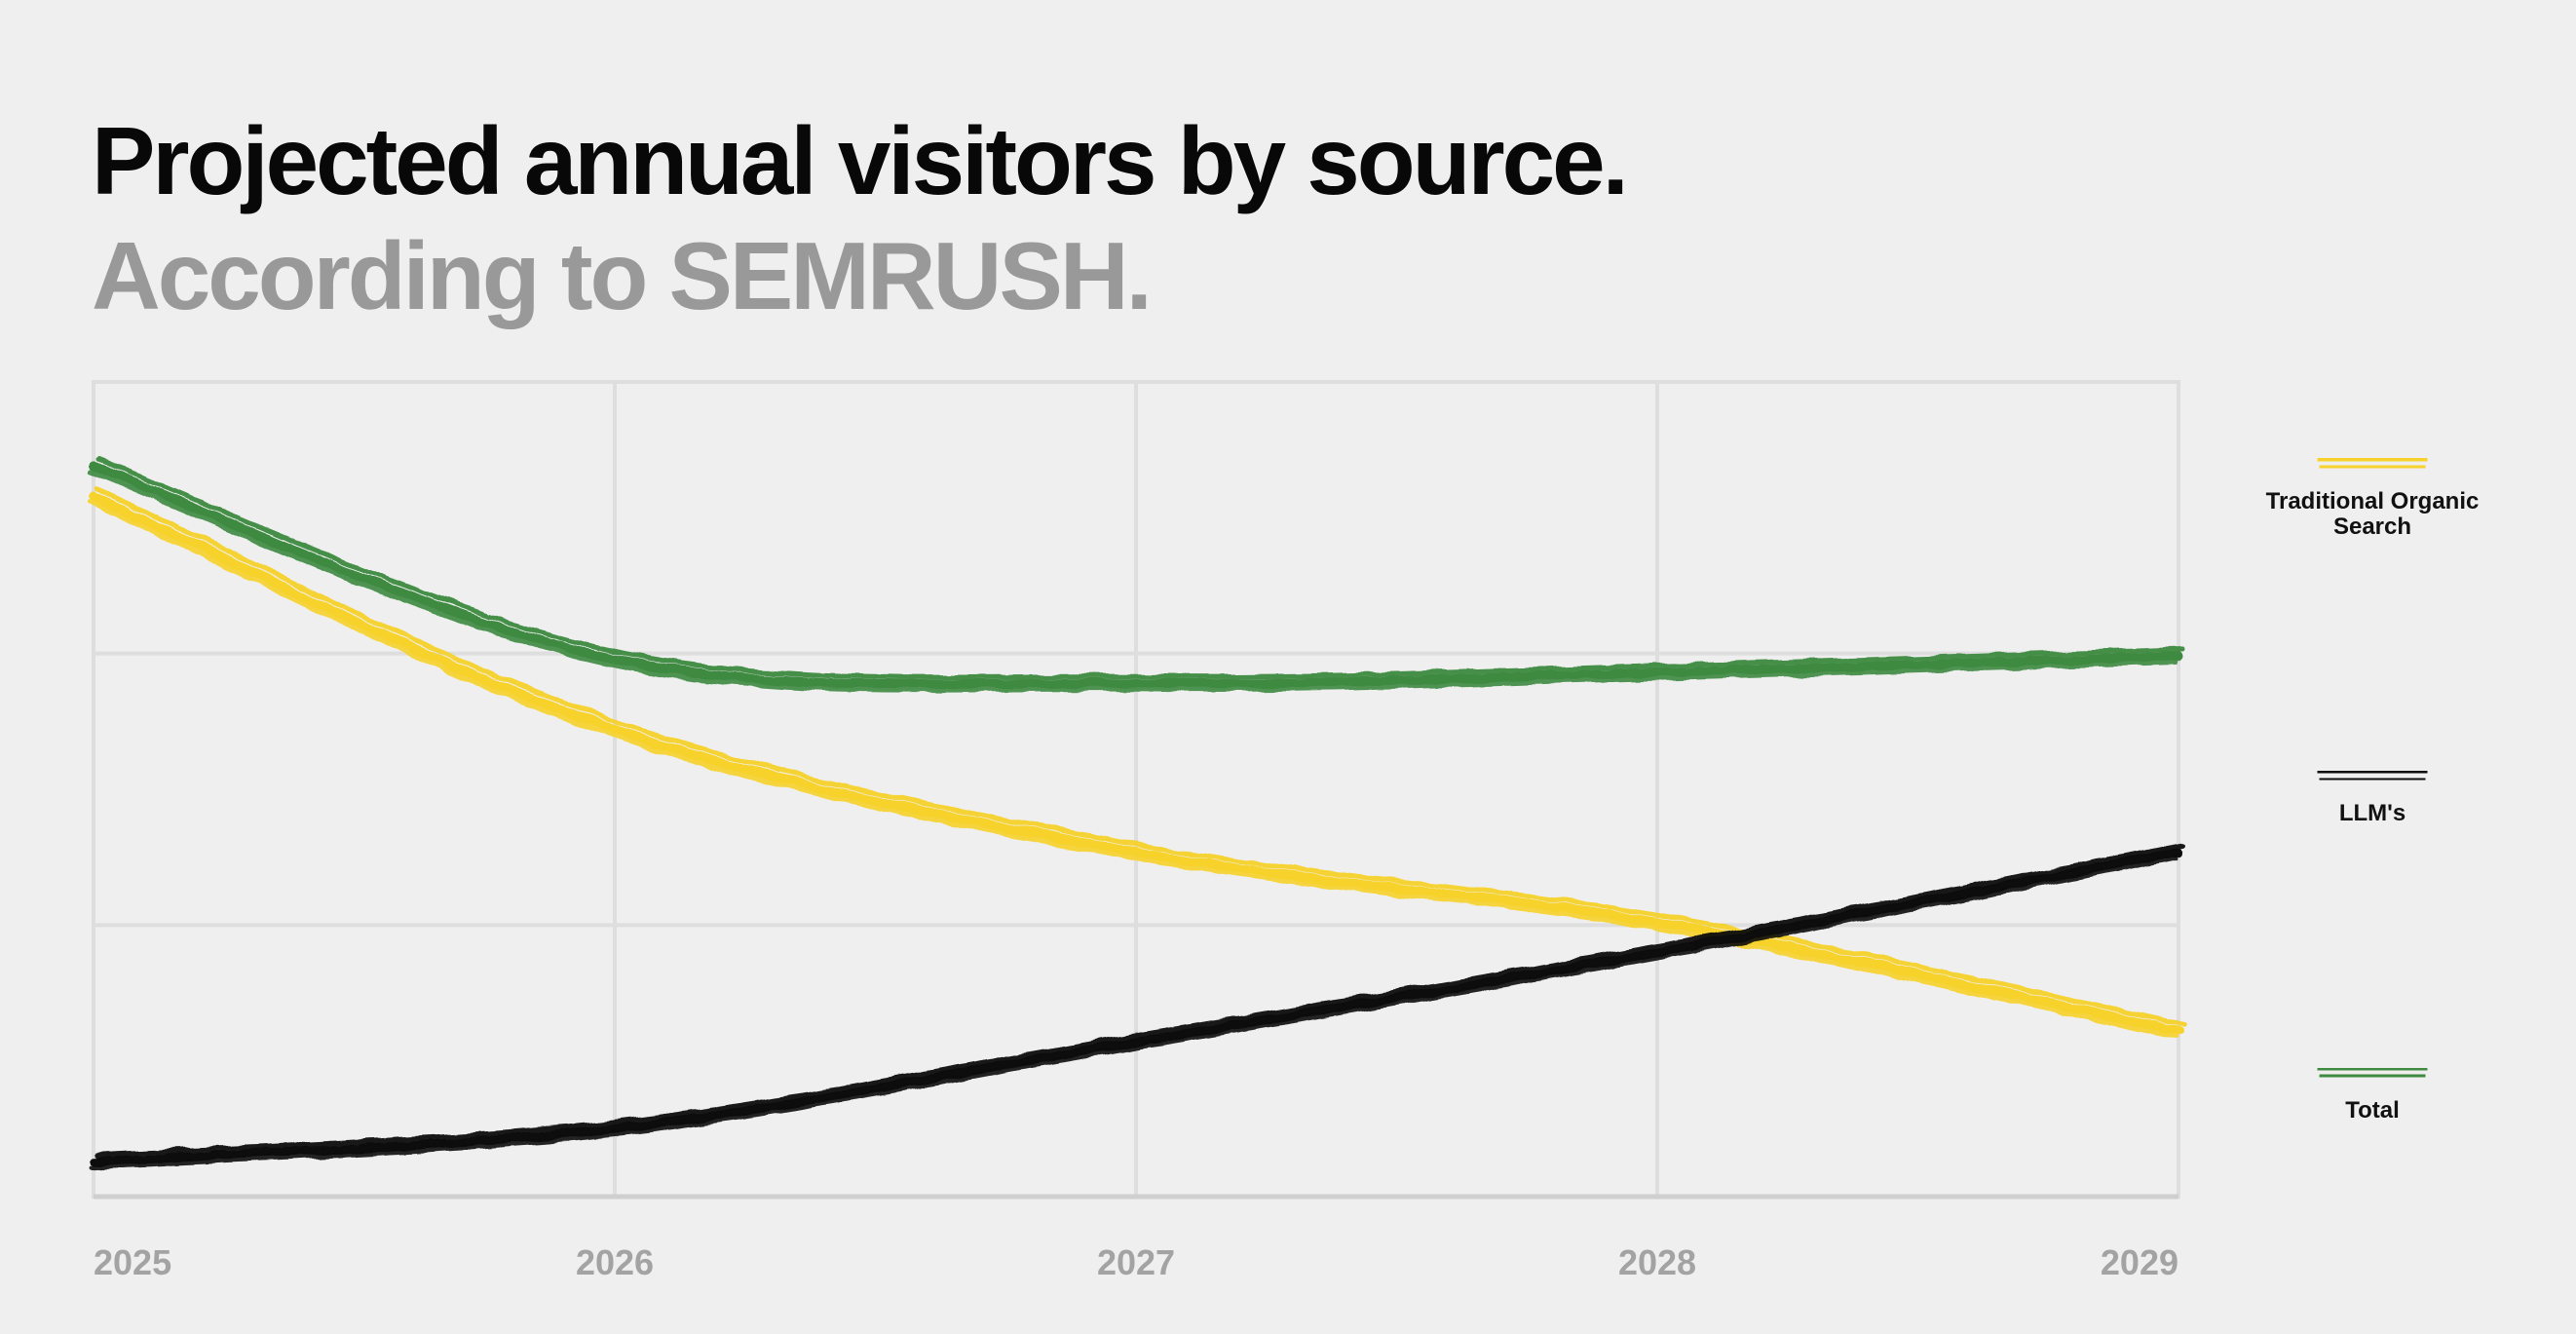  Describe the element at coordinates (2372, 775) in the screenshot. I see `legend-swatch-llms` at that location.